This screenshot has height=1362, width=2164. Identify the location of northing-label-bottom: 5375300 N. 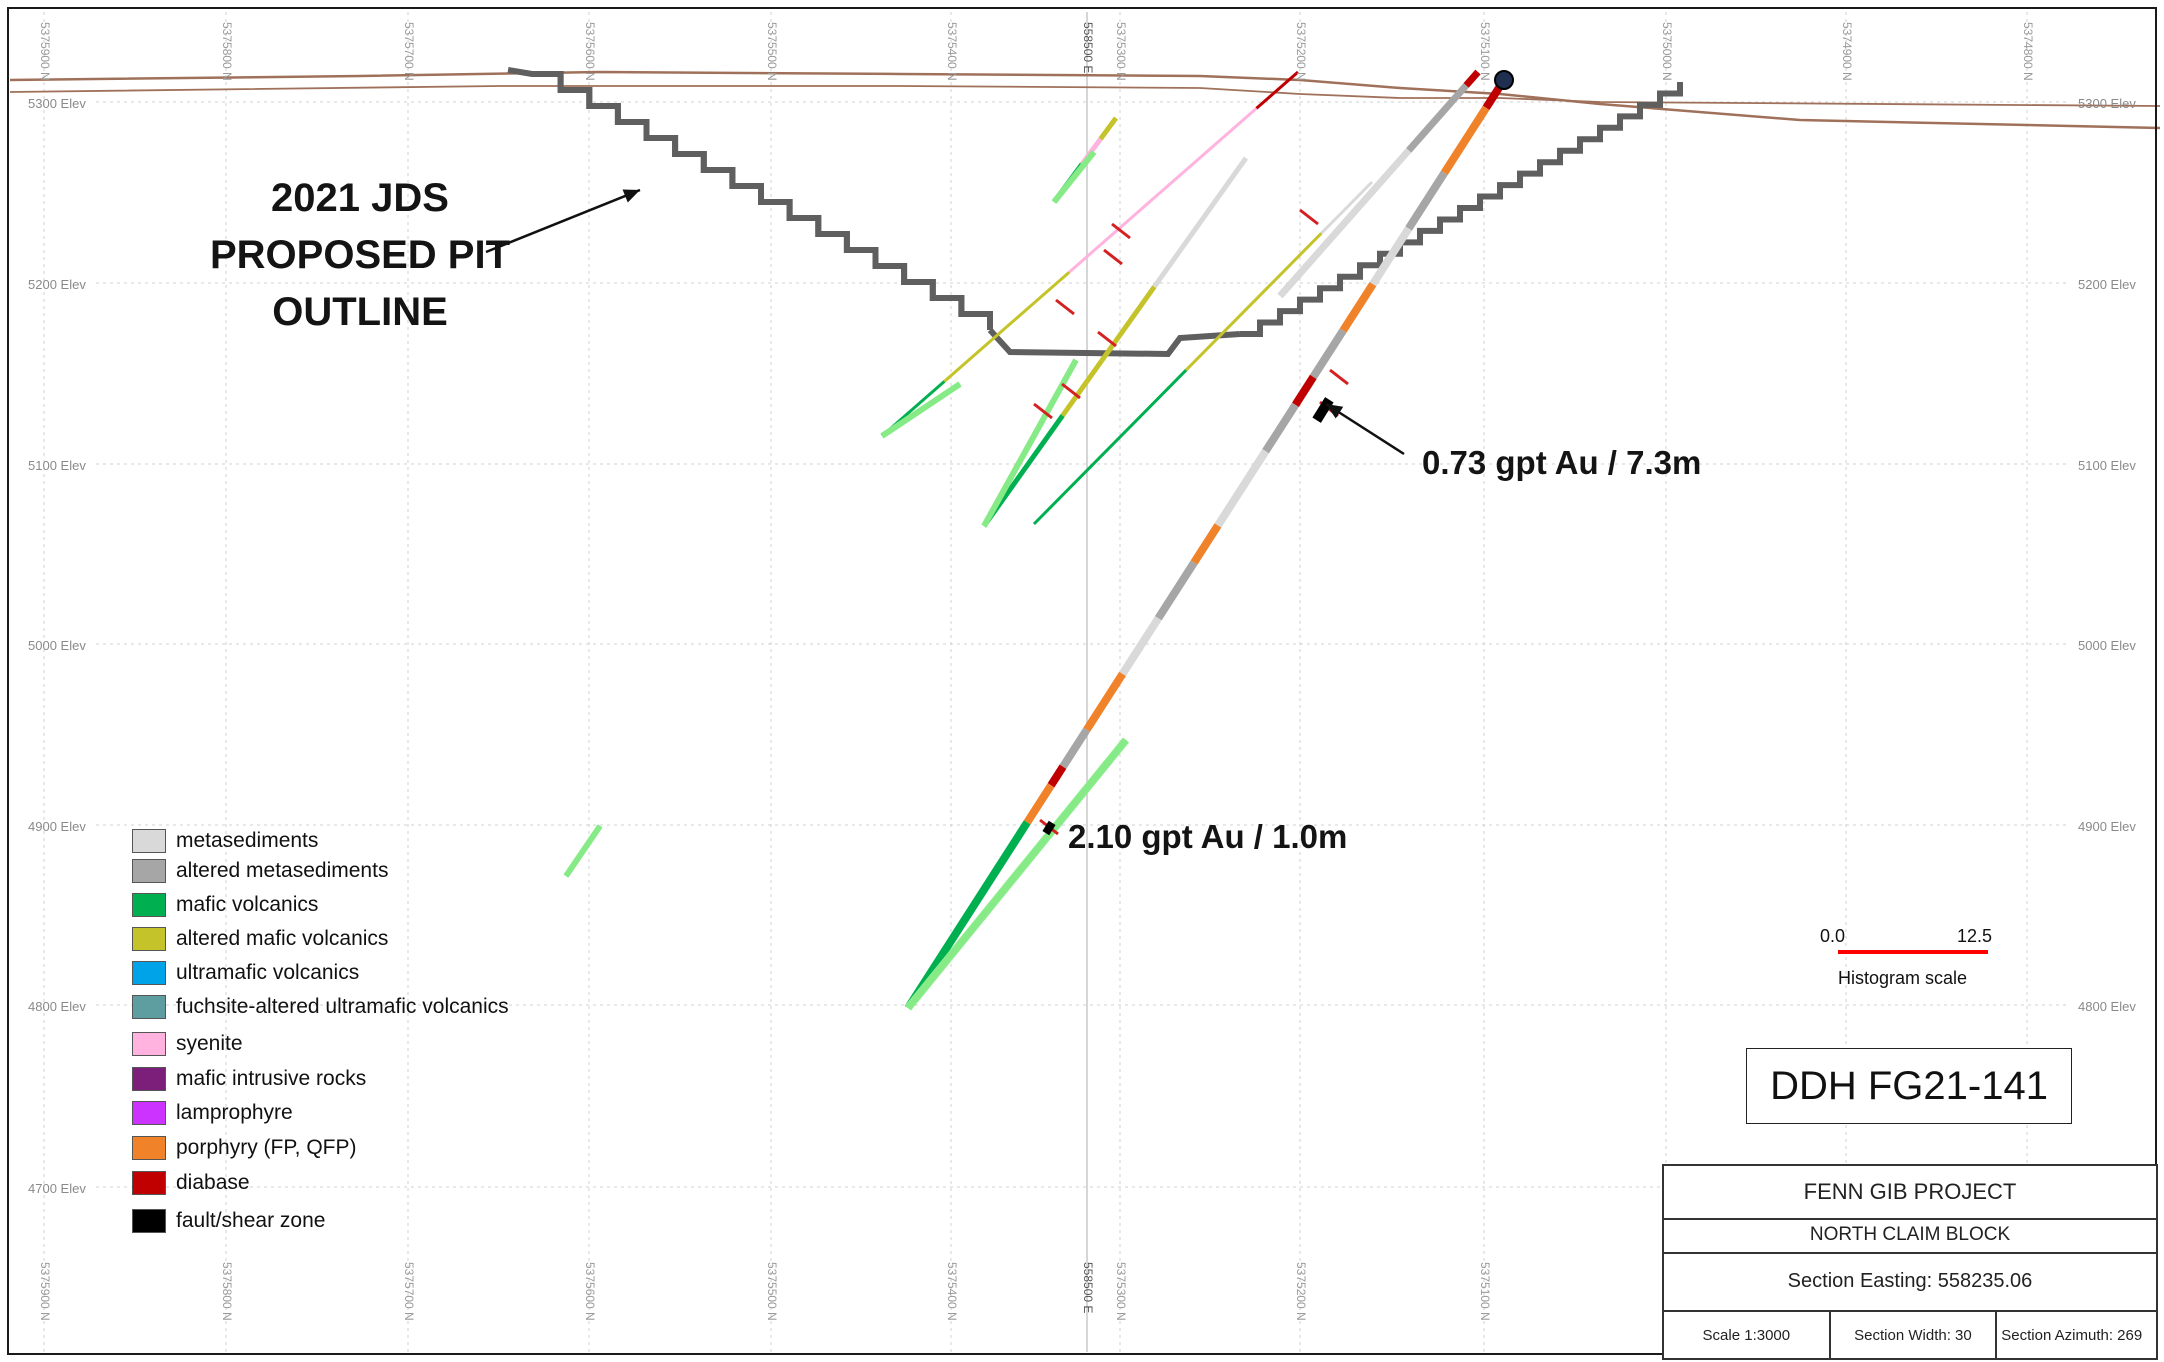
(1121, 1291).